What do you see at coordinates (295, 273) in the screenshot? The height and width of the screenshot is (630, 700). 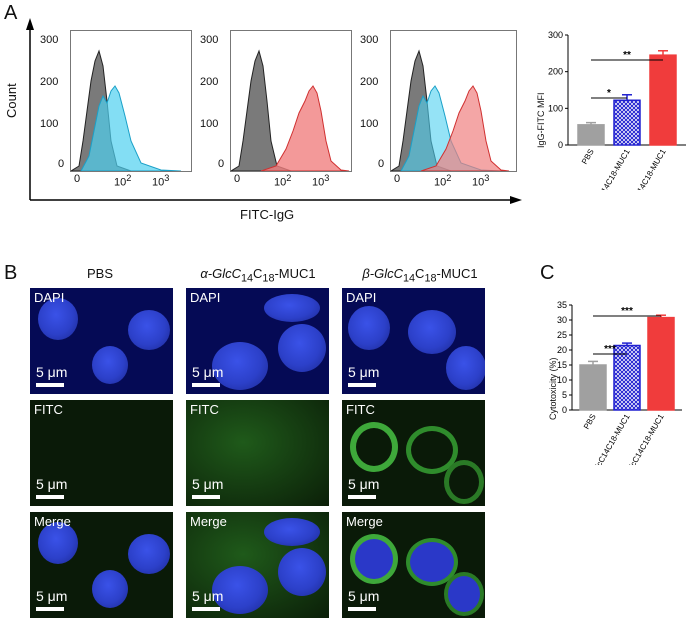 I see `col-title-alpha-suffix: -MUC1` at bounding box center [295, 273].